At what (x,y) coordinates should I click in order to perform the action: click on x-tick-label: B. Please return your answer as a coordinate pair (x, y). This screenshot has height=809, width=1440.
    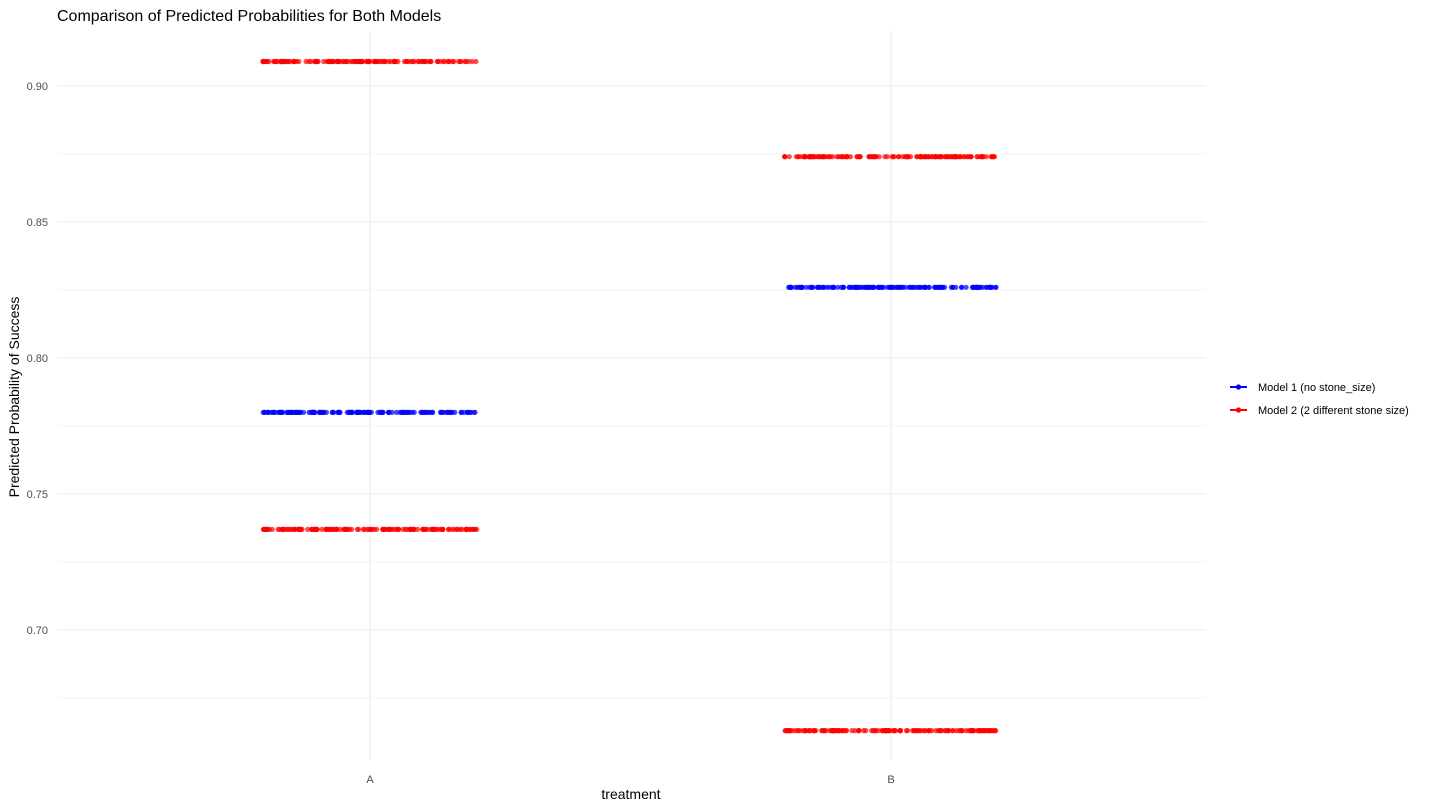
    Looking at the image, I should click on (890, 780).